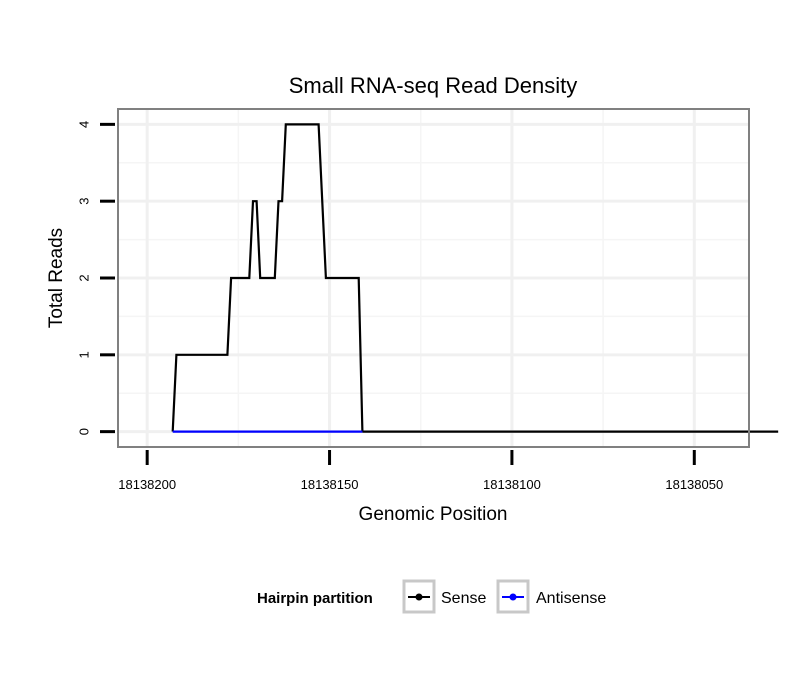 The image size is (810, 695). What do you see at coordinates (694, 484) in the screenshot?
I see `x-tick-label: 18138050` at bounding box center [694, 484].